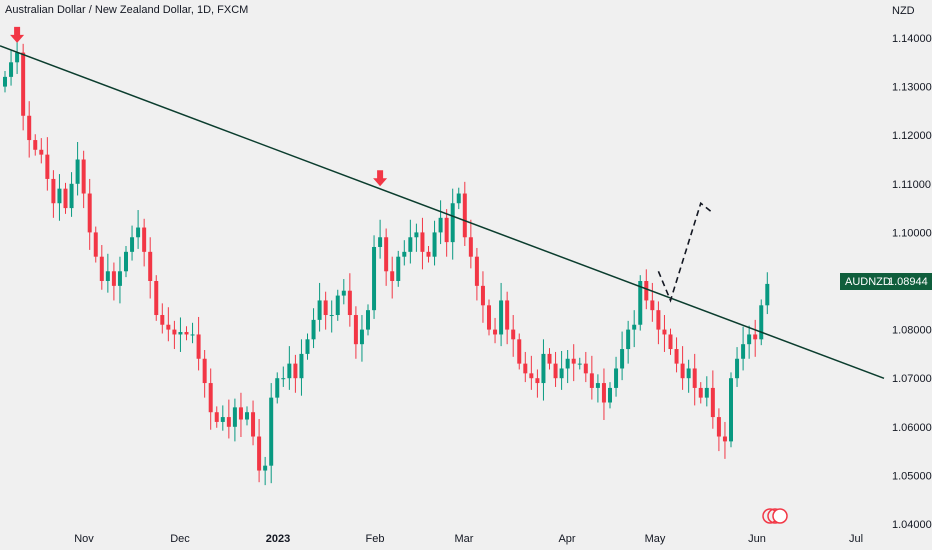 The width and height of the screenshot is (932, 550). What do you see at coordinates (685, 252) in the screenshot?
I see `projection-path` at bounding box center [685, 252].